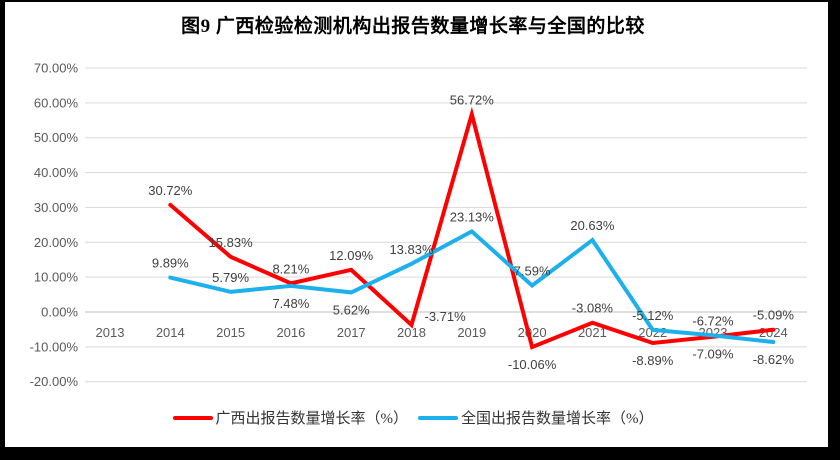 This screenshot has height=460, width=840. Describe the element at coordinates (413, 417) in the screenshot. I see `legend: 广西出报告数量增长率（%） 全国出报告数量增长率（%）` at that location.